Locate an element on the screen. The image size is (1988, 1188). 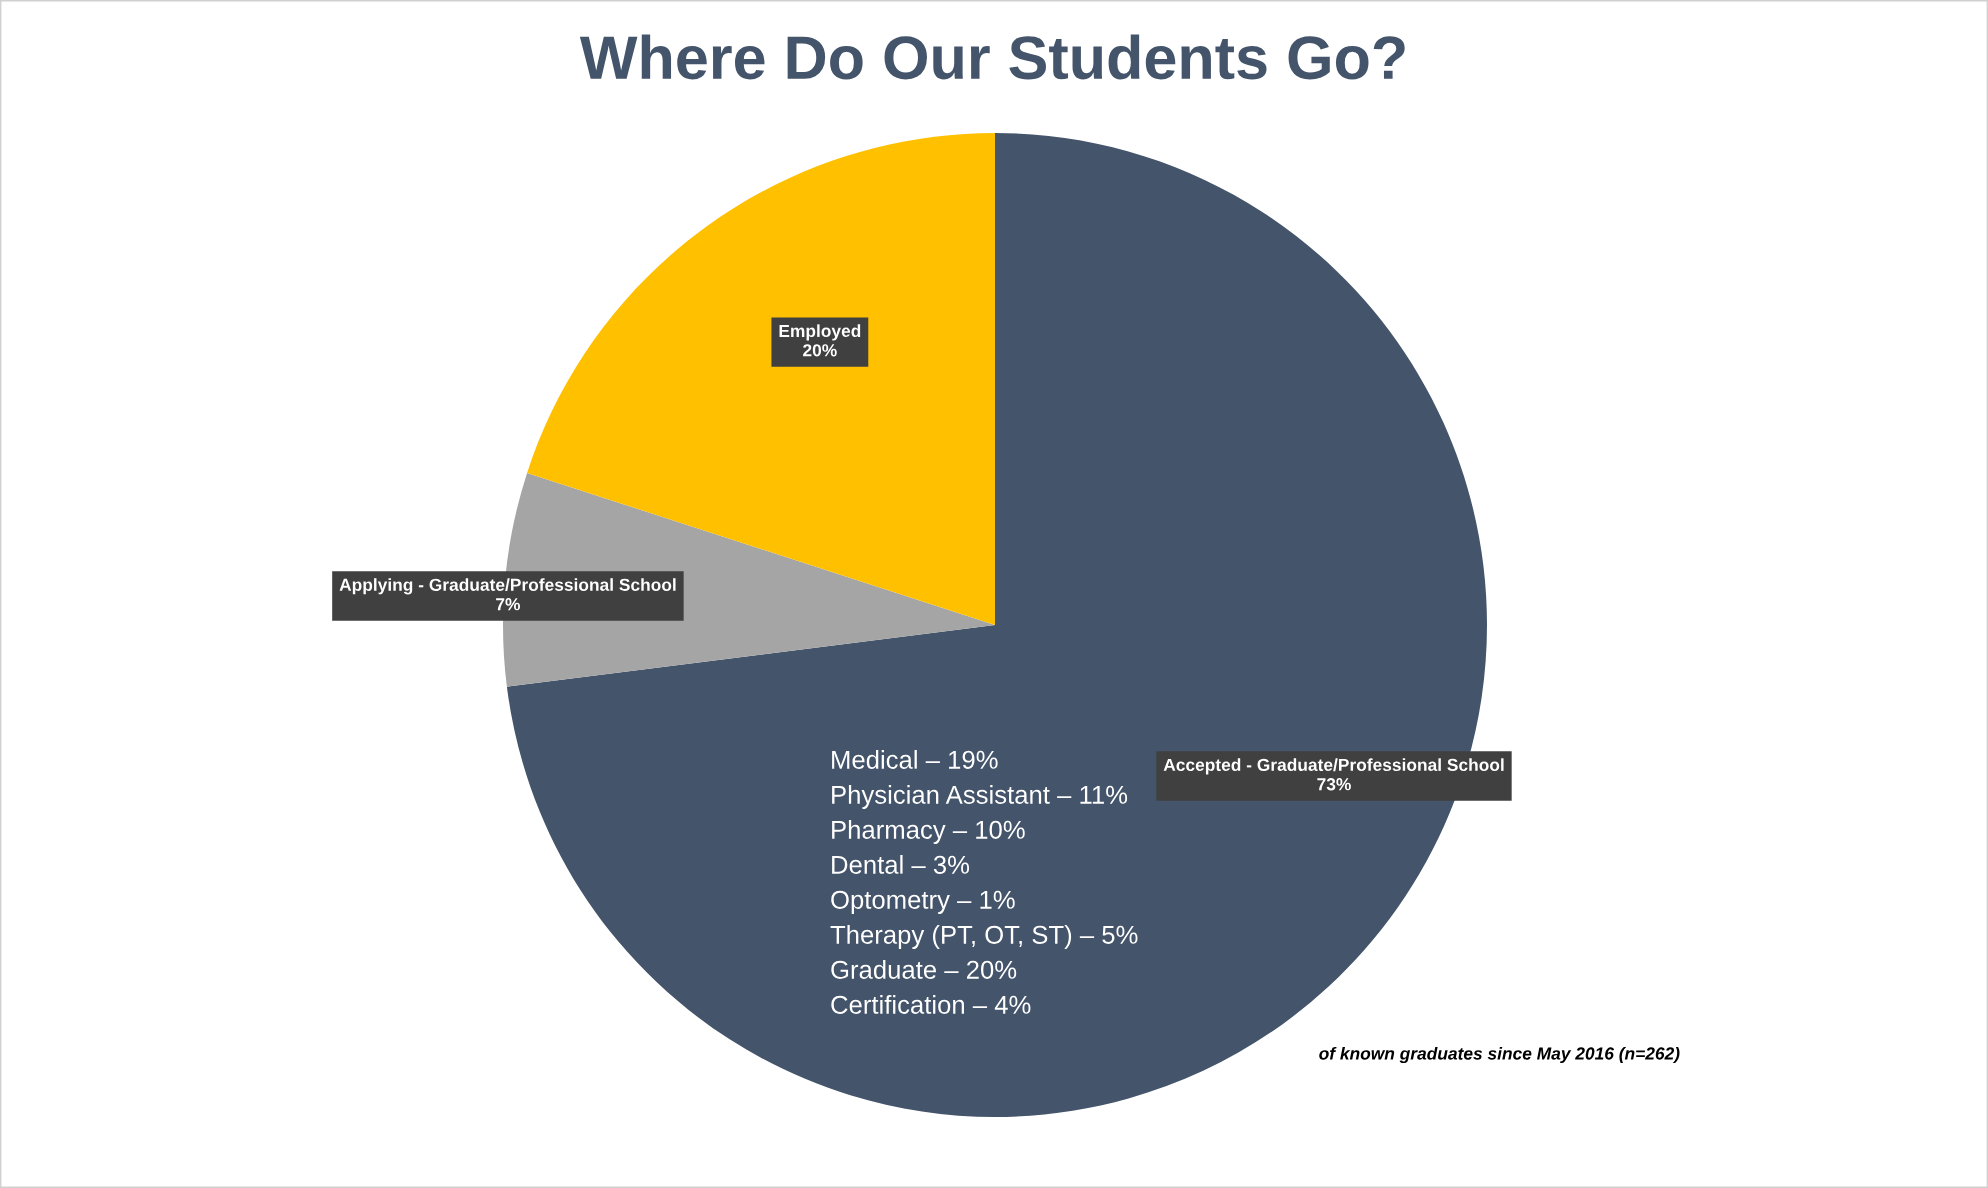
text: Dental – 3% is located at coordinates (901, 864).